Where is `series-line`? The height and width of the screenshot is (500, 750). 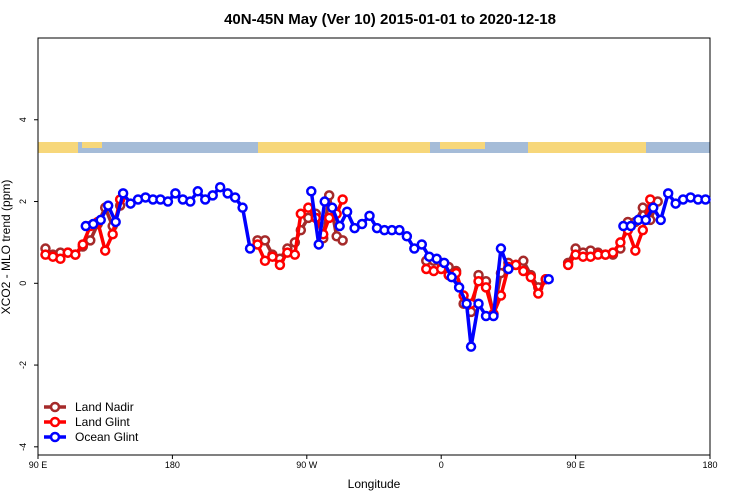 series-line is located at coordinates (410, 270).